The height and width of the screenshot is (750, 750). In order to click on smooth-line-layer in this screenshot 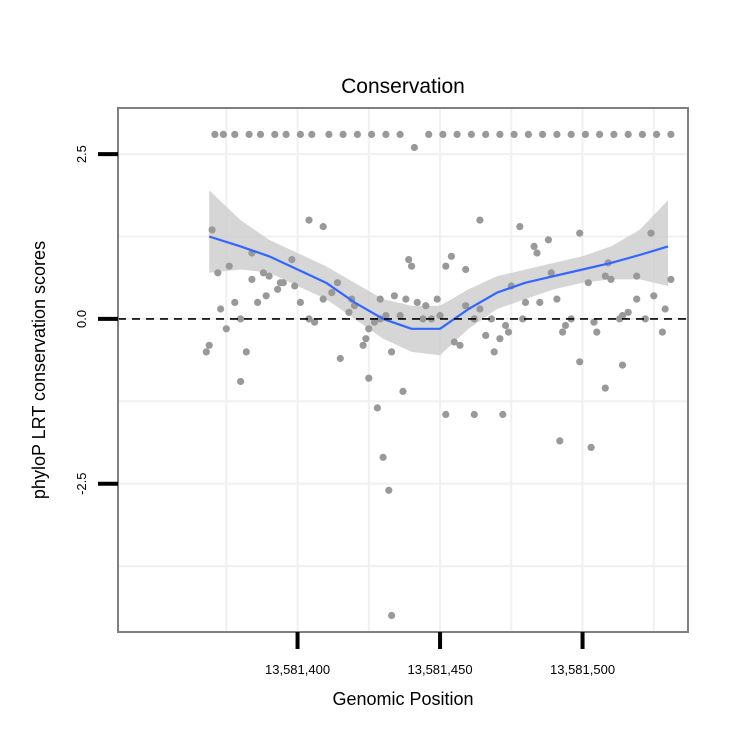, I will do `click(438, 282)`.